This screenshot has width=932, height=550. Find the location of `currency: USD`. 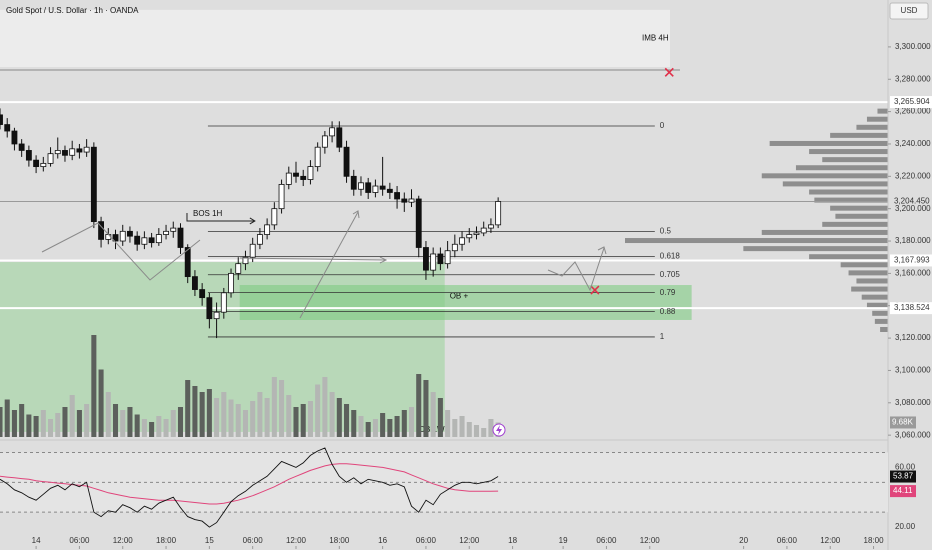

currency: USD is located at coordinates (909, 10).